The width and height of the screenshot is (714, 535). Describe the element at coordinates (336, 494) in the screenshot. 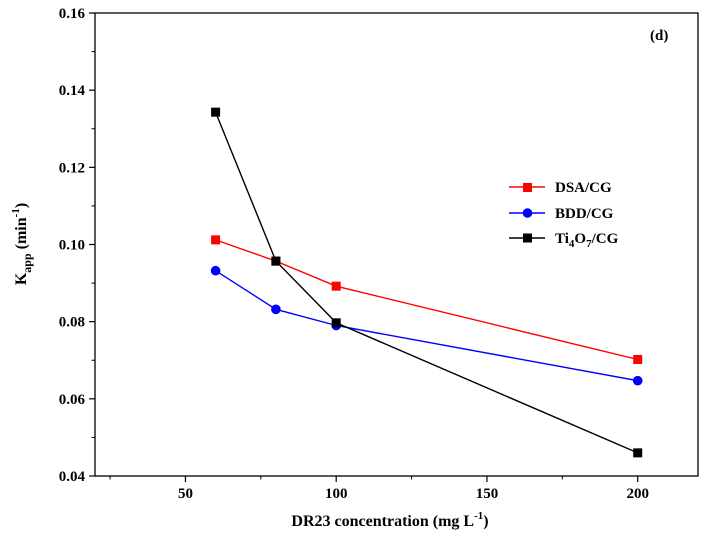

I see `x-tick-label: 100` at that location.